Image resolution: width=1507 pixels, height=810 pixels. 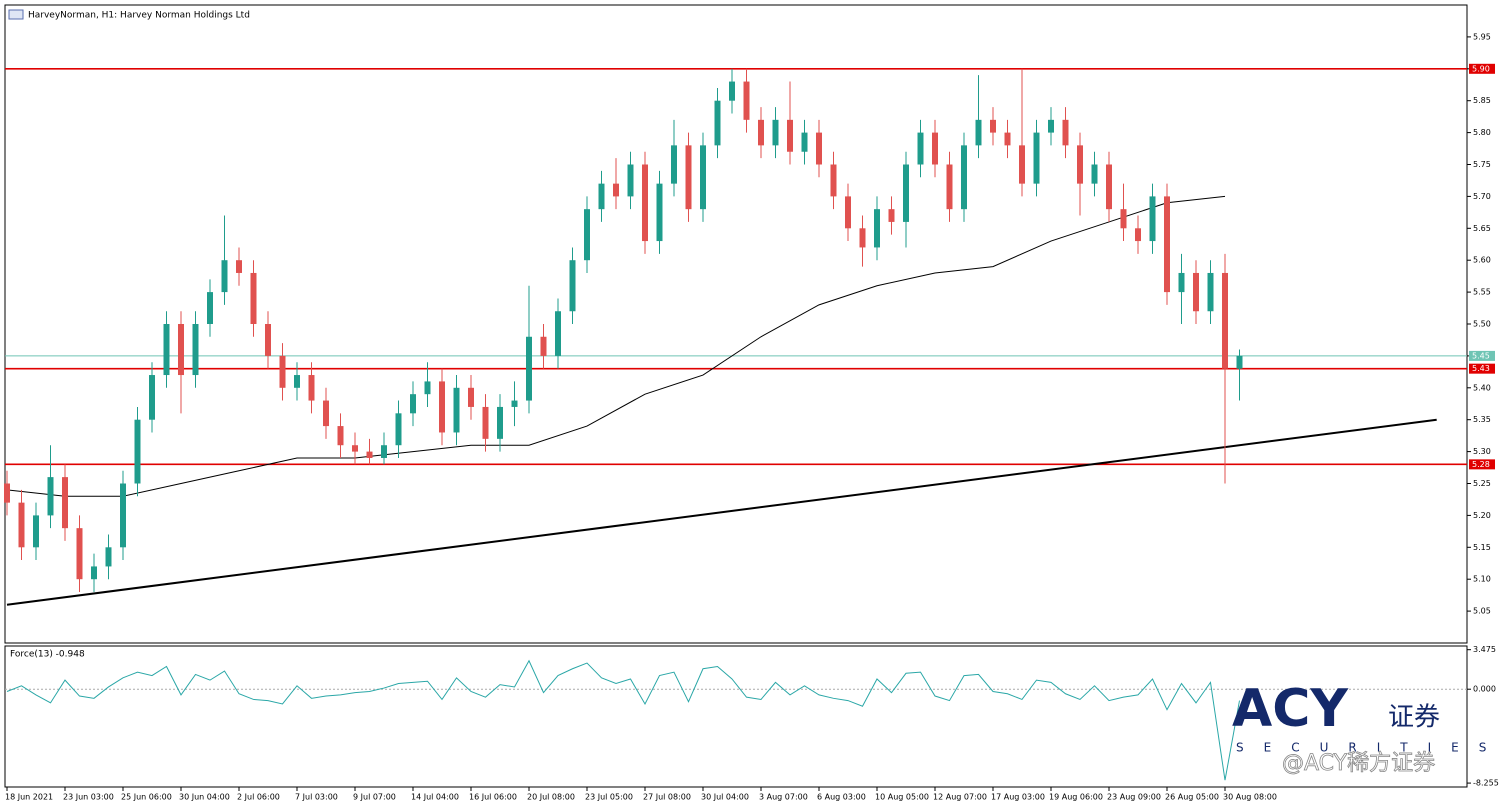 I want to click on x-tick-label: 23 Aug 09:00, so click(x=1134, y=797).